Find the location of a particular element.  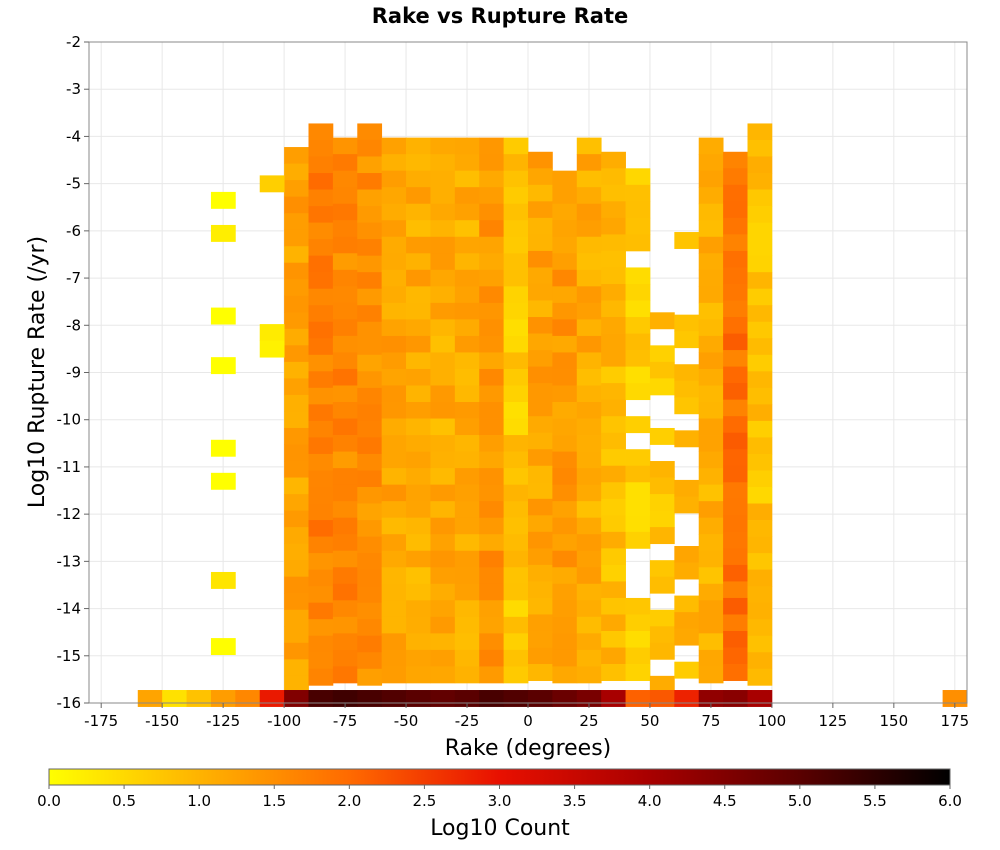

y-tick-label: -3 is located at coordinates (73, 89).